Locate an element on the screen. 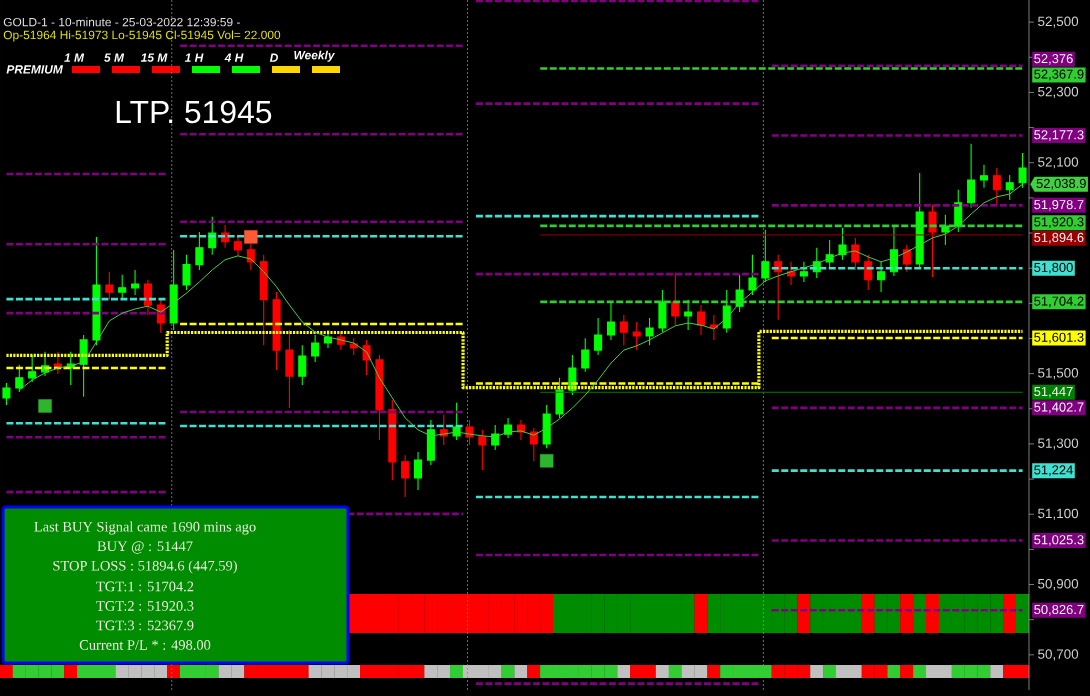 Image resolution: width=1090 pixels, height=696 pixels. category-label: D is located at coordinates (273, 57).